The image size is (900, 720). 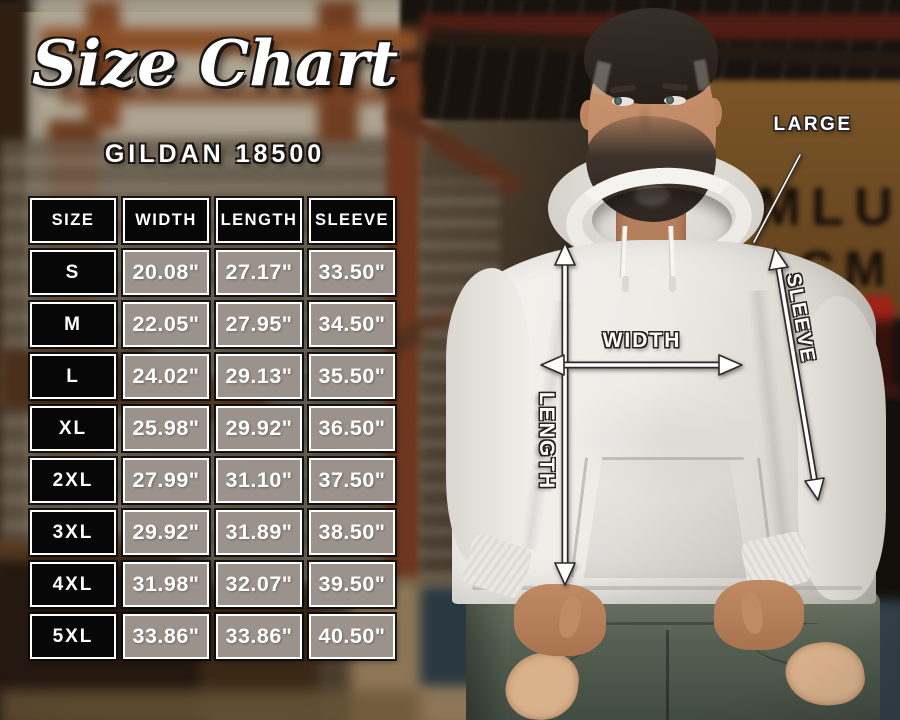 What do you see at coordinates (166, 220) in the screenshot?
I see `col-header-width: WIDTH` at bounding box center [166, 220].